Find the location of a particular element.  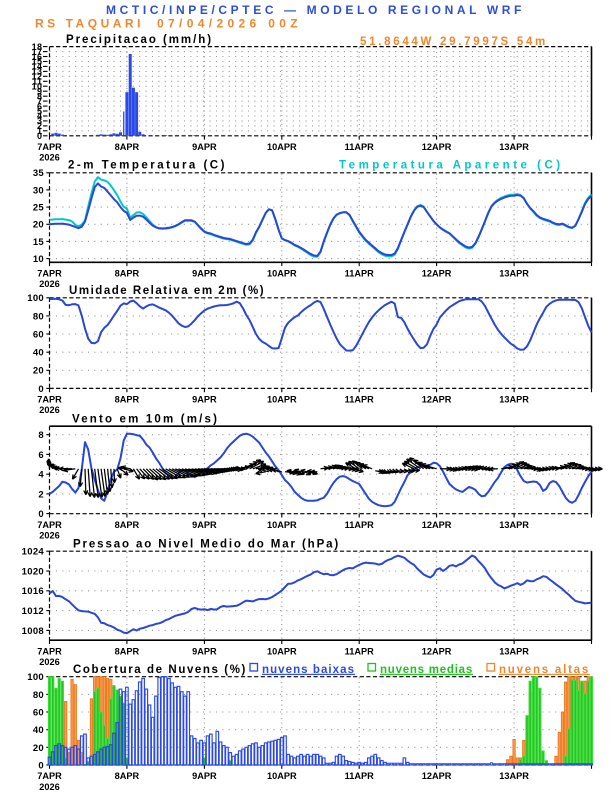

svg-text: 9 is located at coordinates (39, 91).